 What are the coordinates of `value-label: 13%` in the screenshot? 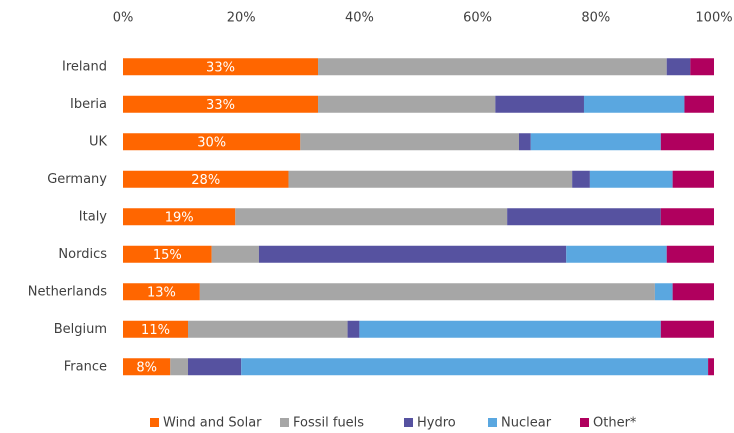 It's located at (161, 292).